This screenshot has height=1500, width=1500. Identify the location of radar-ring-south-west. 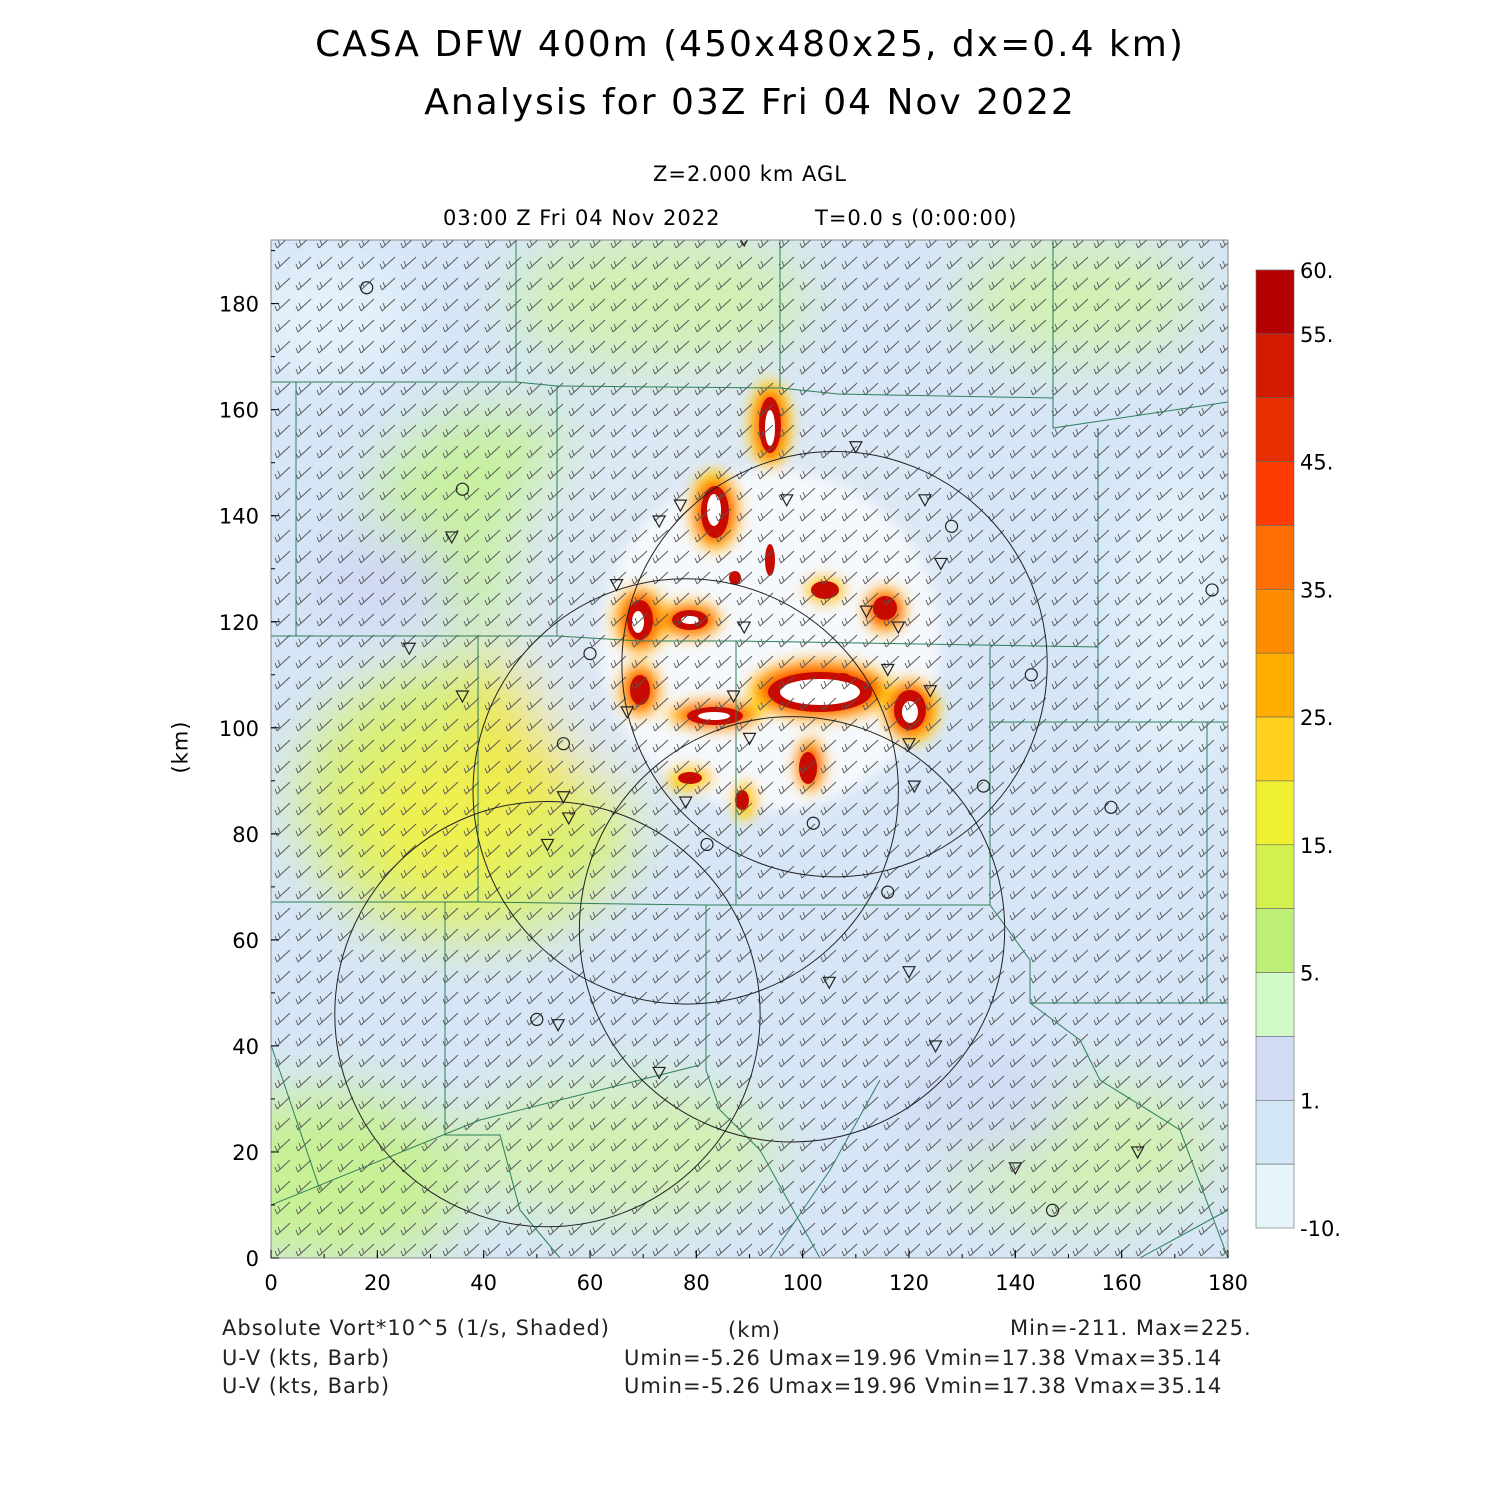
(547, 1014).